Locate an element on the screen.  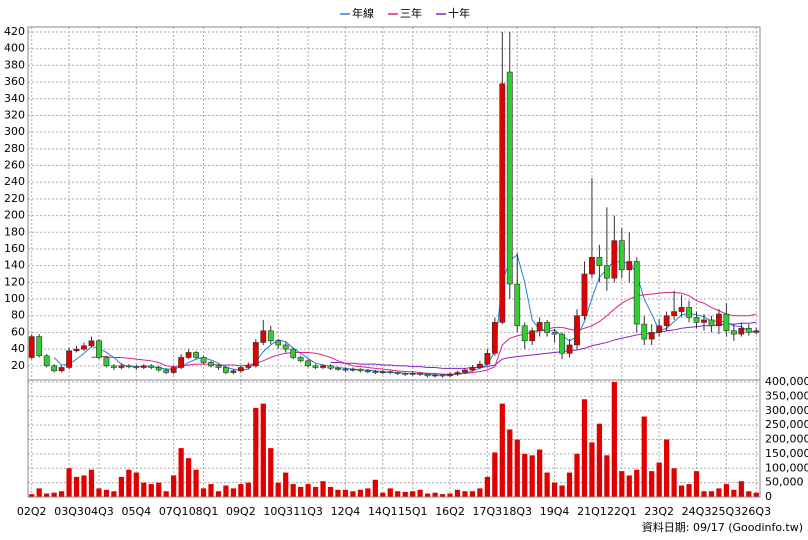
x-tick-label: 17Q3 is located at coordinates (488, 511).